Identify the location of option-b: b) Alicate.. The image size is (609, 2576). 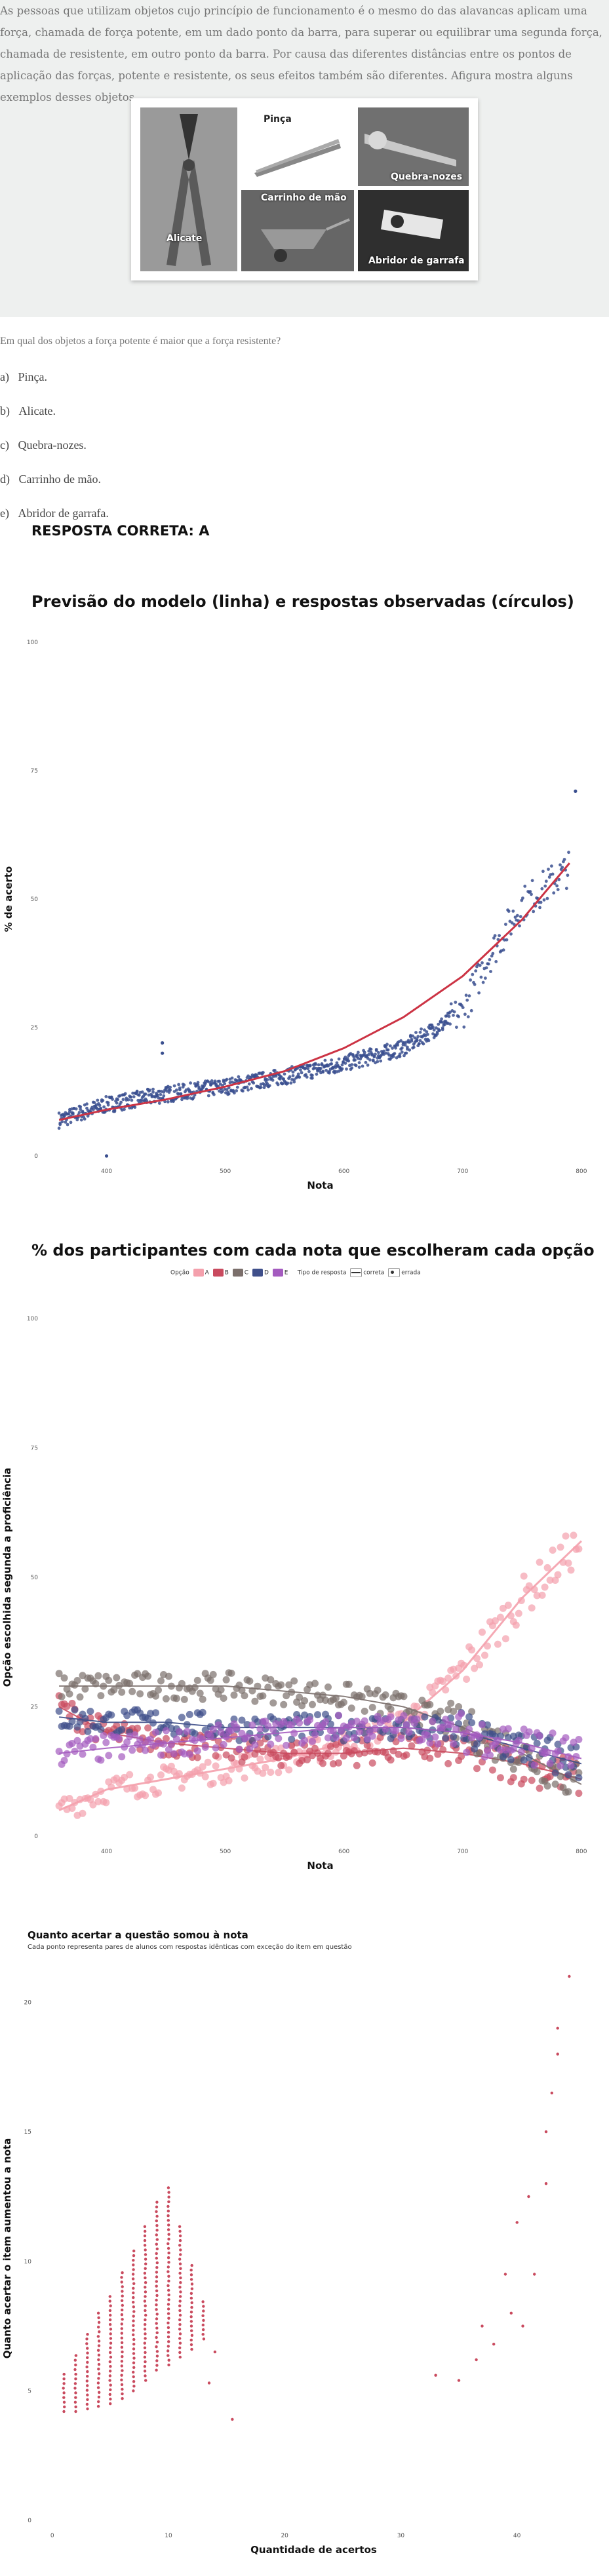
(28, 411).